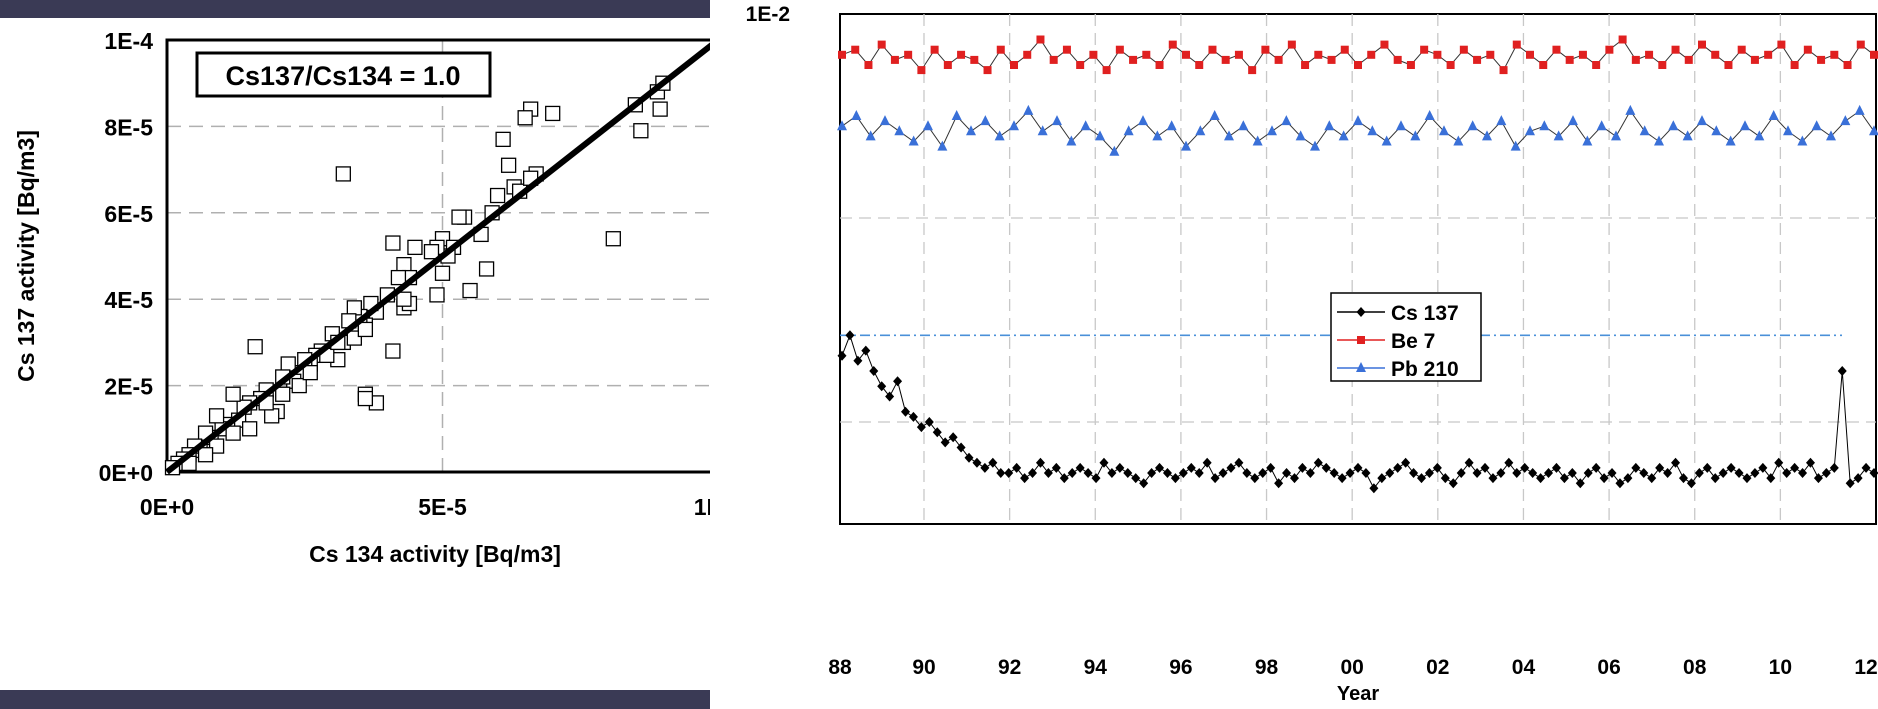 This screenshot has height=709, width=1878. What do you see at coordinates (1437, 667) in the screenshot?
I see `timeseries-x-tick-label: 02` at bounding box center [1437, 667].